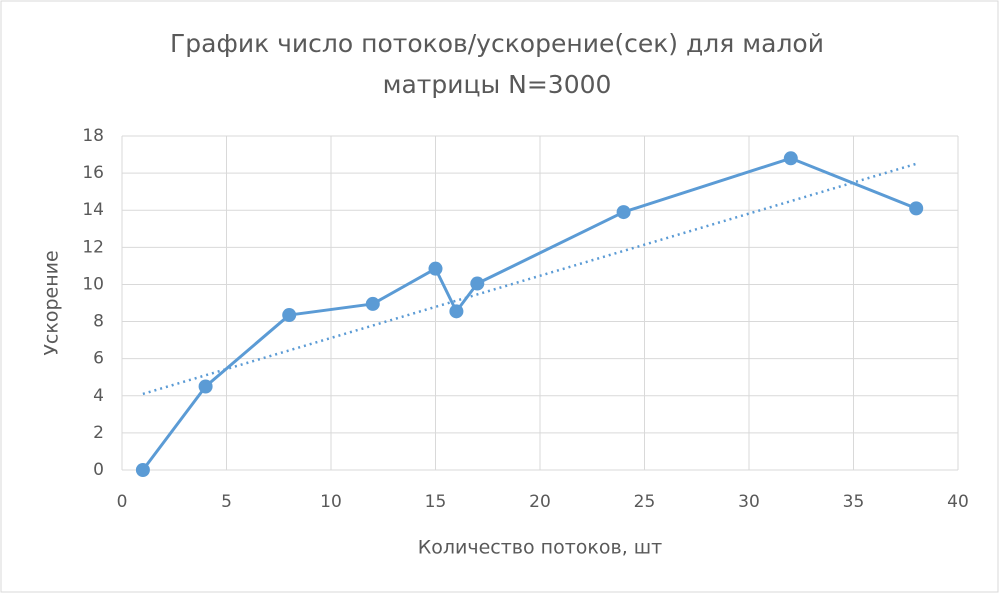 This screenshot has width=1000, height=594. I want to click on x-tick-label: 20, so click(540, 502).